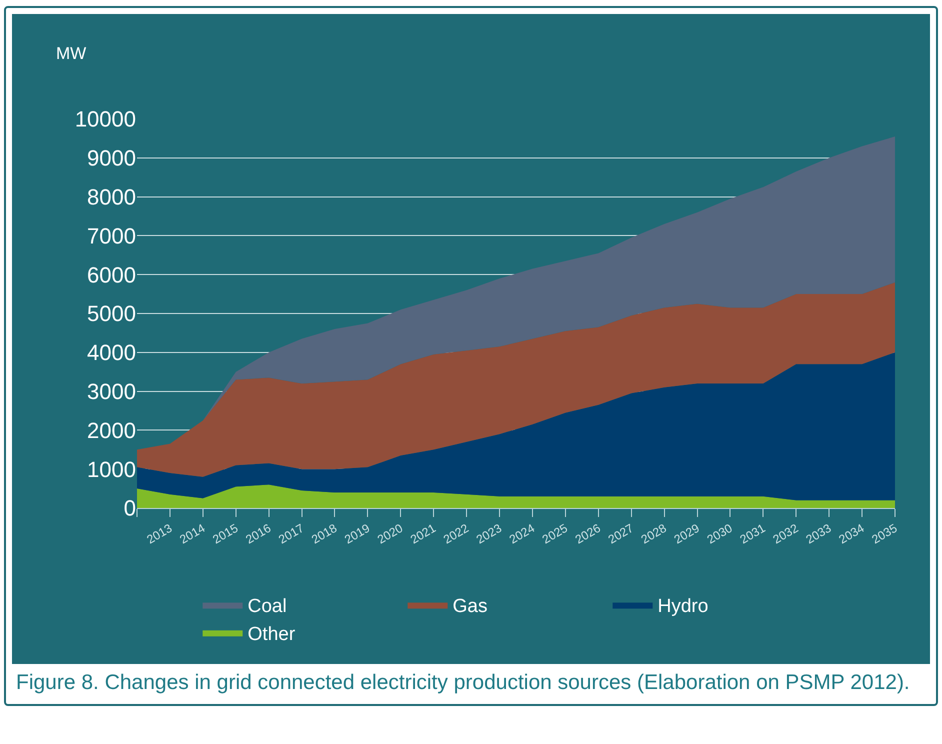  I want to click on x-tick-label: 2029, so click(687, 533).